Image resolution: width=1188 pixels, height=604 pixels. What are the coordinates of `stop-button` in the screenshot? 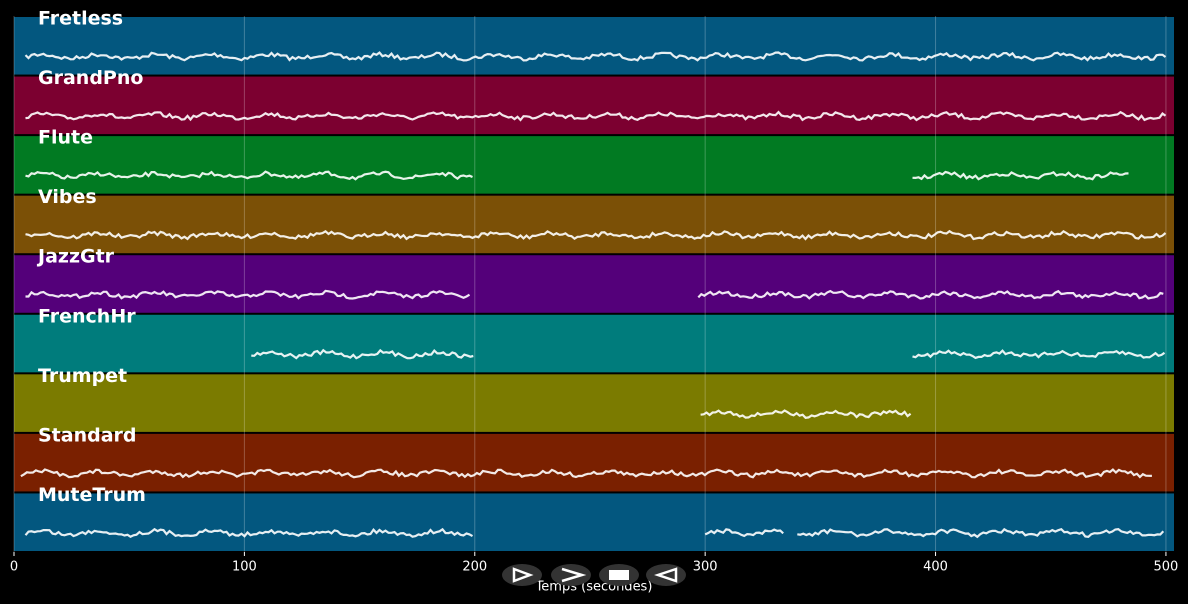 It's located at (619, 575).